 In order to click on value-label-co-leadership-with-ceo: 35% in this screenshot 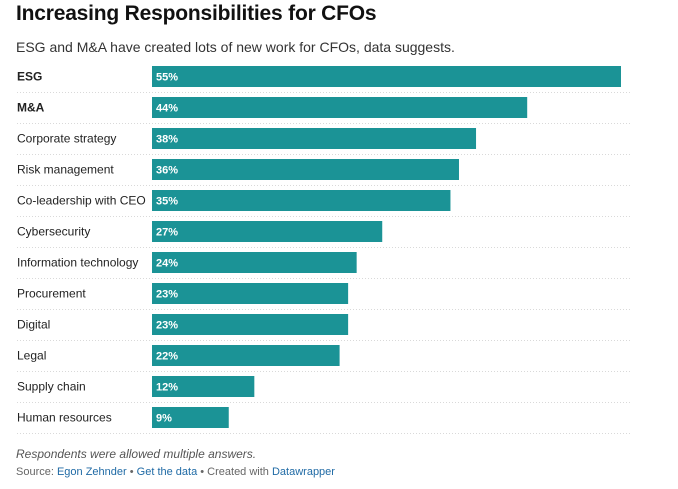, I will do `click(167, 202)`.